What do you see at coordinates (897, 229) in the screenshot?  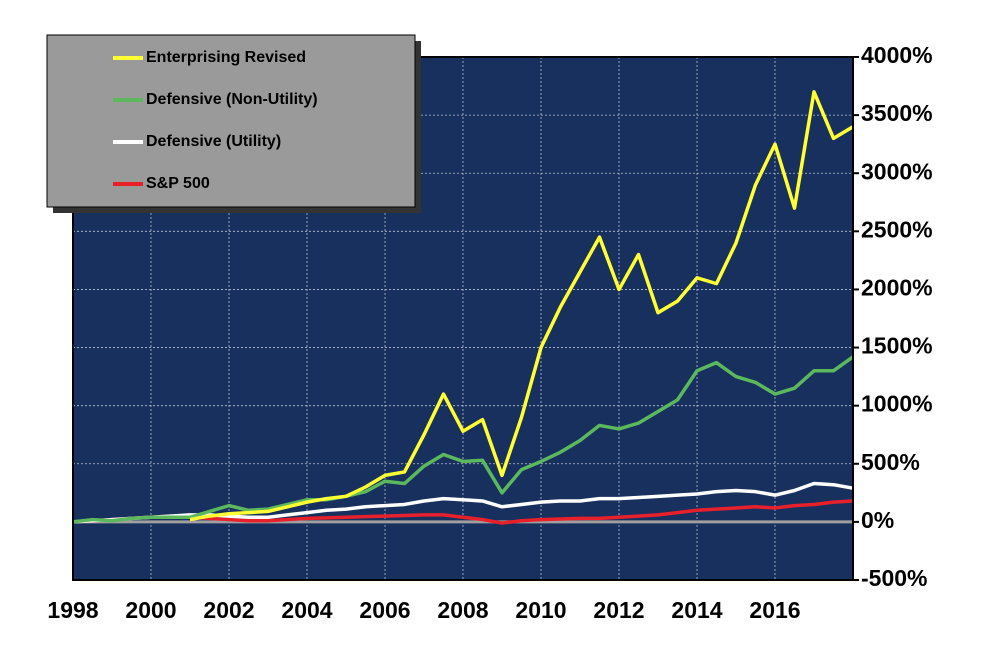 I see `y-tick-label: 2500%` at bounding box center [897, 229].